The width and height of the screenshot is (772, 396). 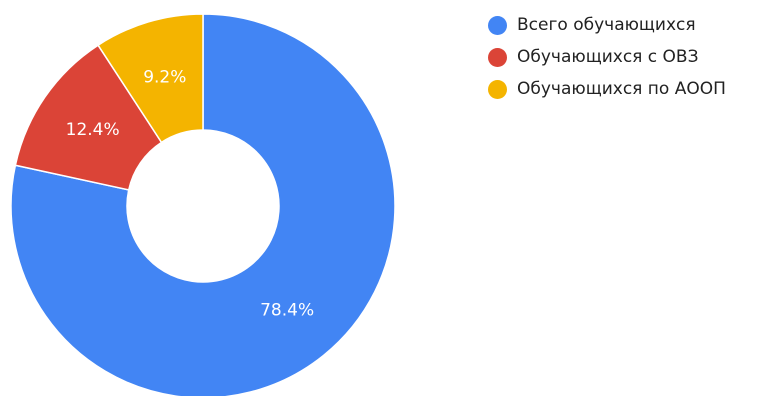 What do you see at coordinates (93, 130) in the screenshot?
I see `slice-label-ovz: 12.4%` at bounding box center [93, 130].